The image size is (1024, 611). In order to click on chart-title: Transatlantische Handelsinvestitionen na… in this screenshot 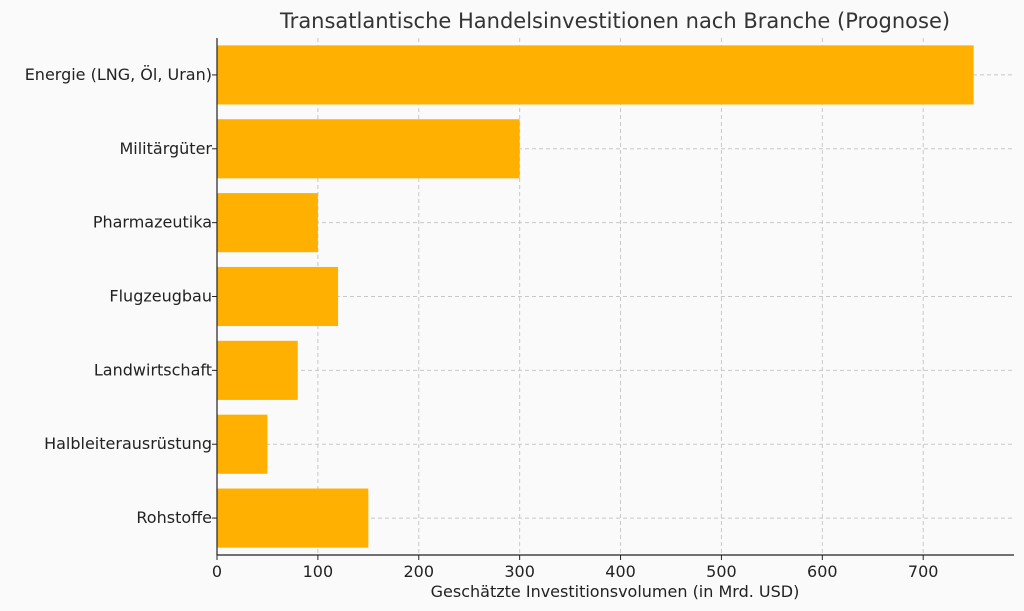, I will do `click(614, 21)`.